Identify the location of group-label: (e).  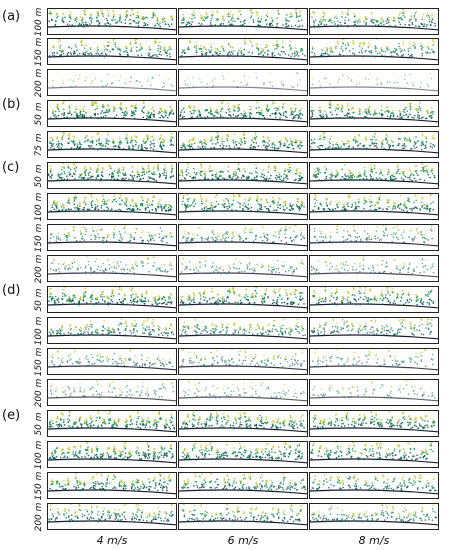
(11, 415).